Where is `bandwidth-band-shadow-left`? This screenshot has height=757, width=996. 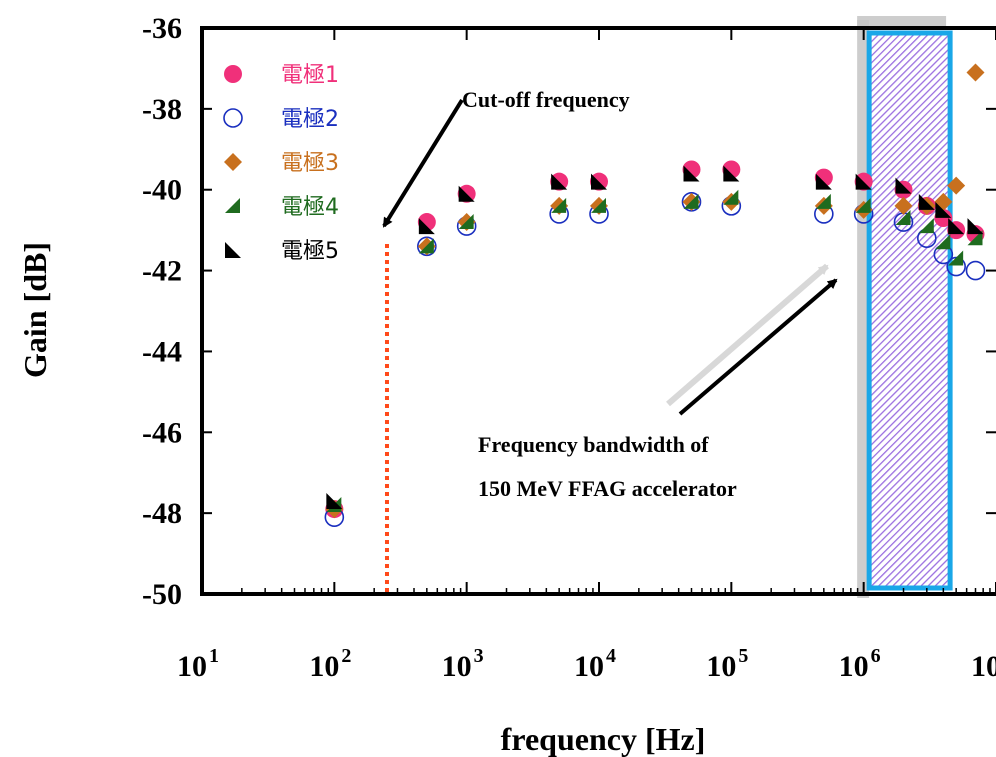
bandwidth-band-shadow-left is located at coordinates (863, 309).